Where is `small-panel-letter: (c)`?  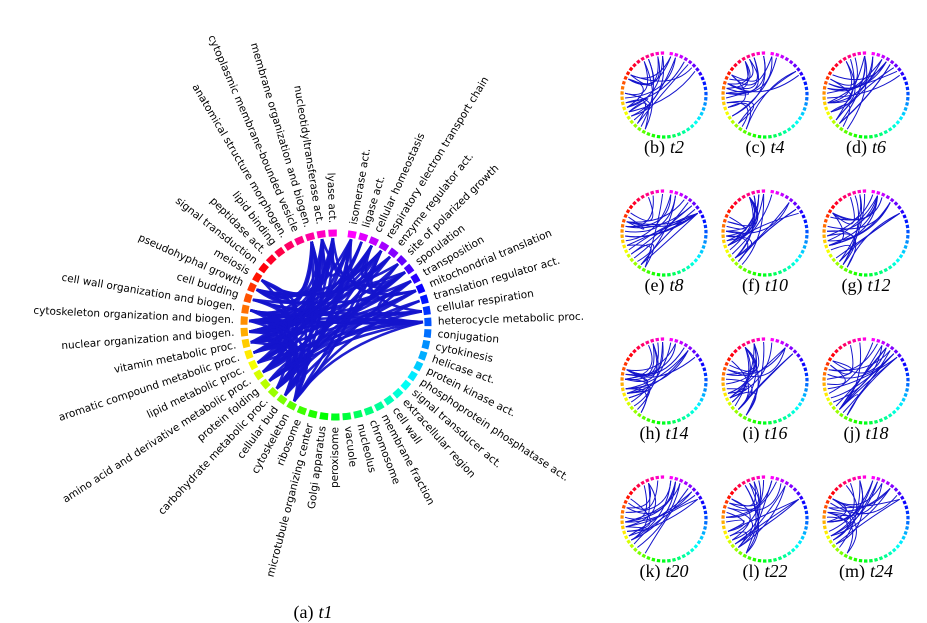
small-panel-letter: (c) is located at coordinates (756, 147).